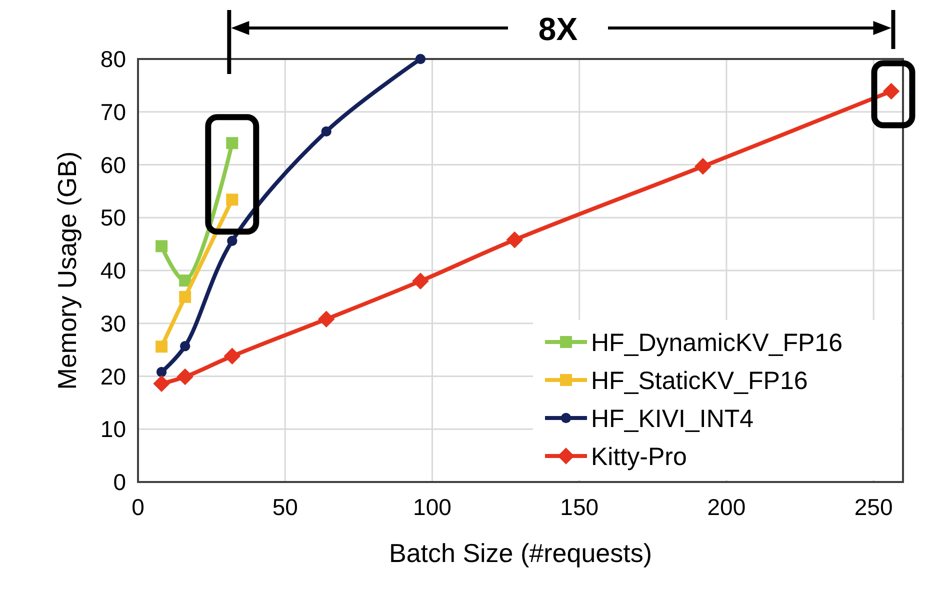 The width and height of the screenshot is (936, 593). Describe the element at coordinates (113, 376) in the screenshot. I see `y-tick-label: 20` at that location.